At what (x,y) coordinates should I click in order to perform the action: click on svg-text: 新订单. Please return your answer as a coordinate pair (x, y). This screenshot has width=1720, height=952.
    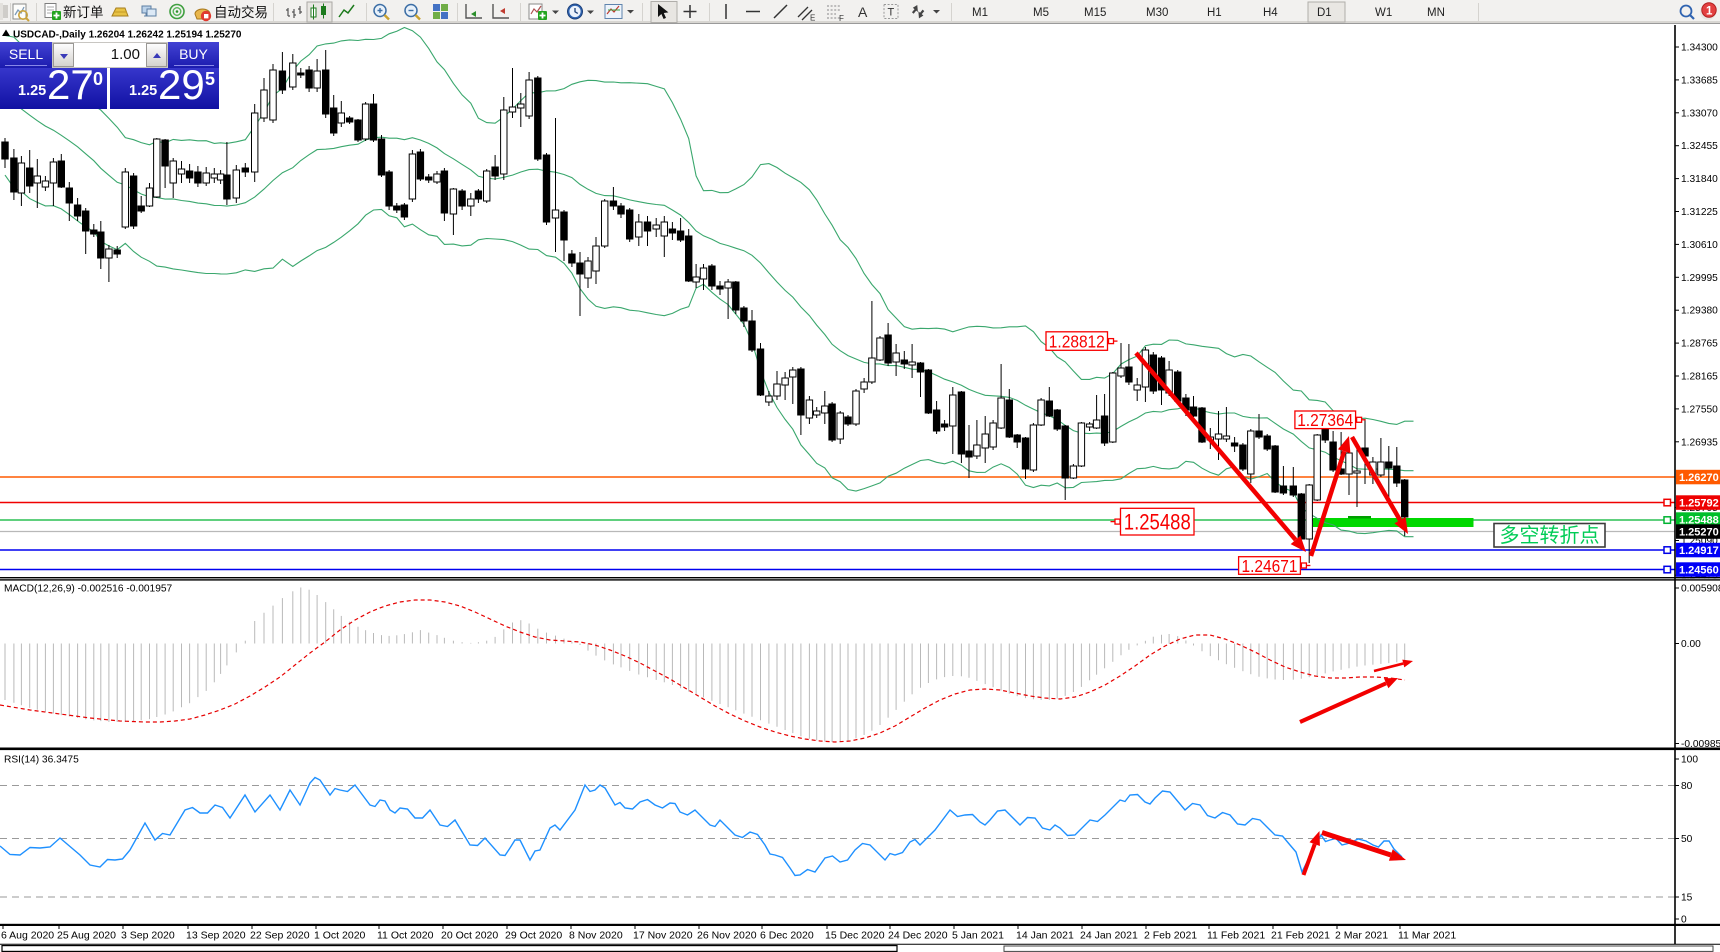
    Looking at the image, I should click on (83, 12).